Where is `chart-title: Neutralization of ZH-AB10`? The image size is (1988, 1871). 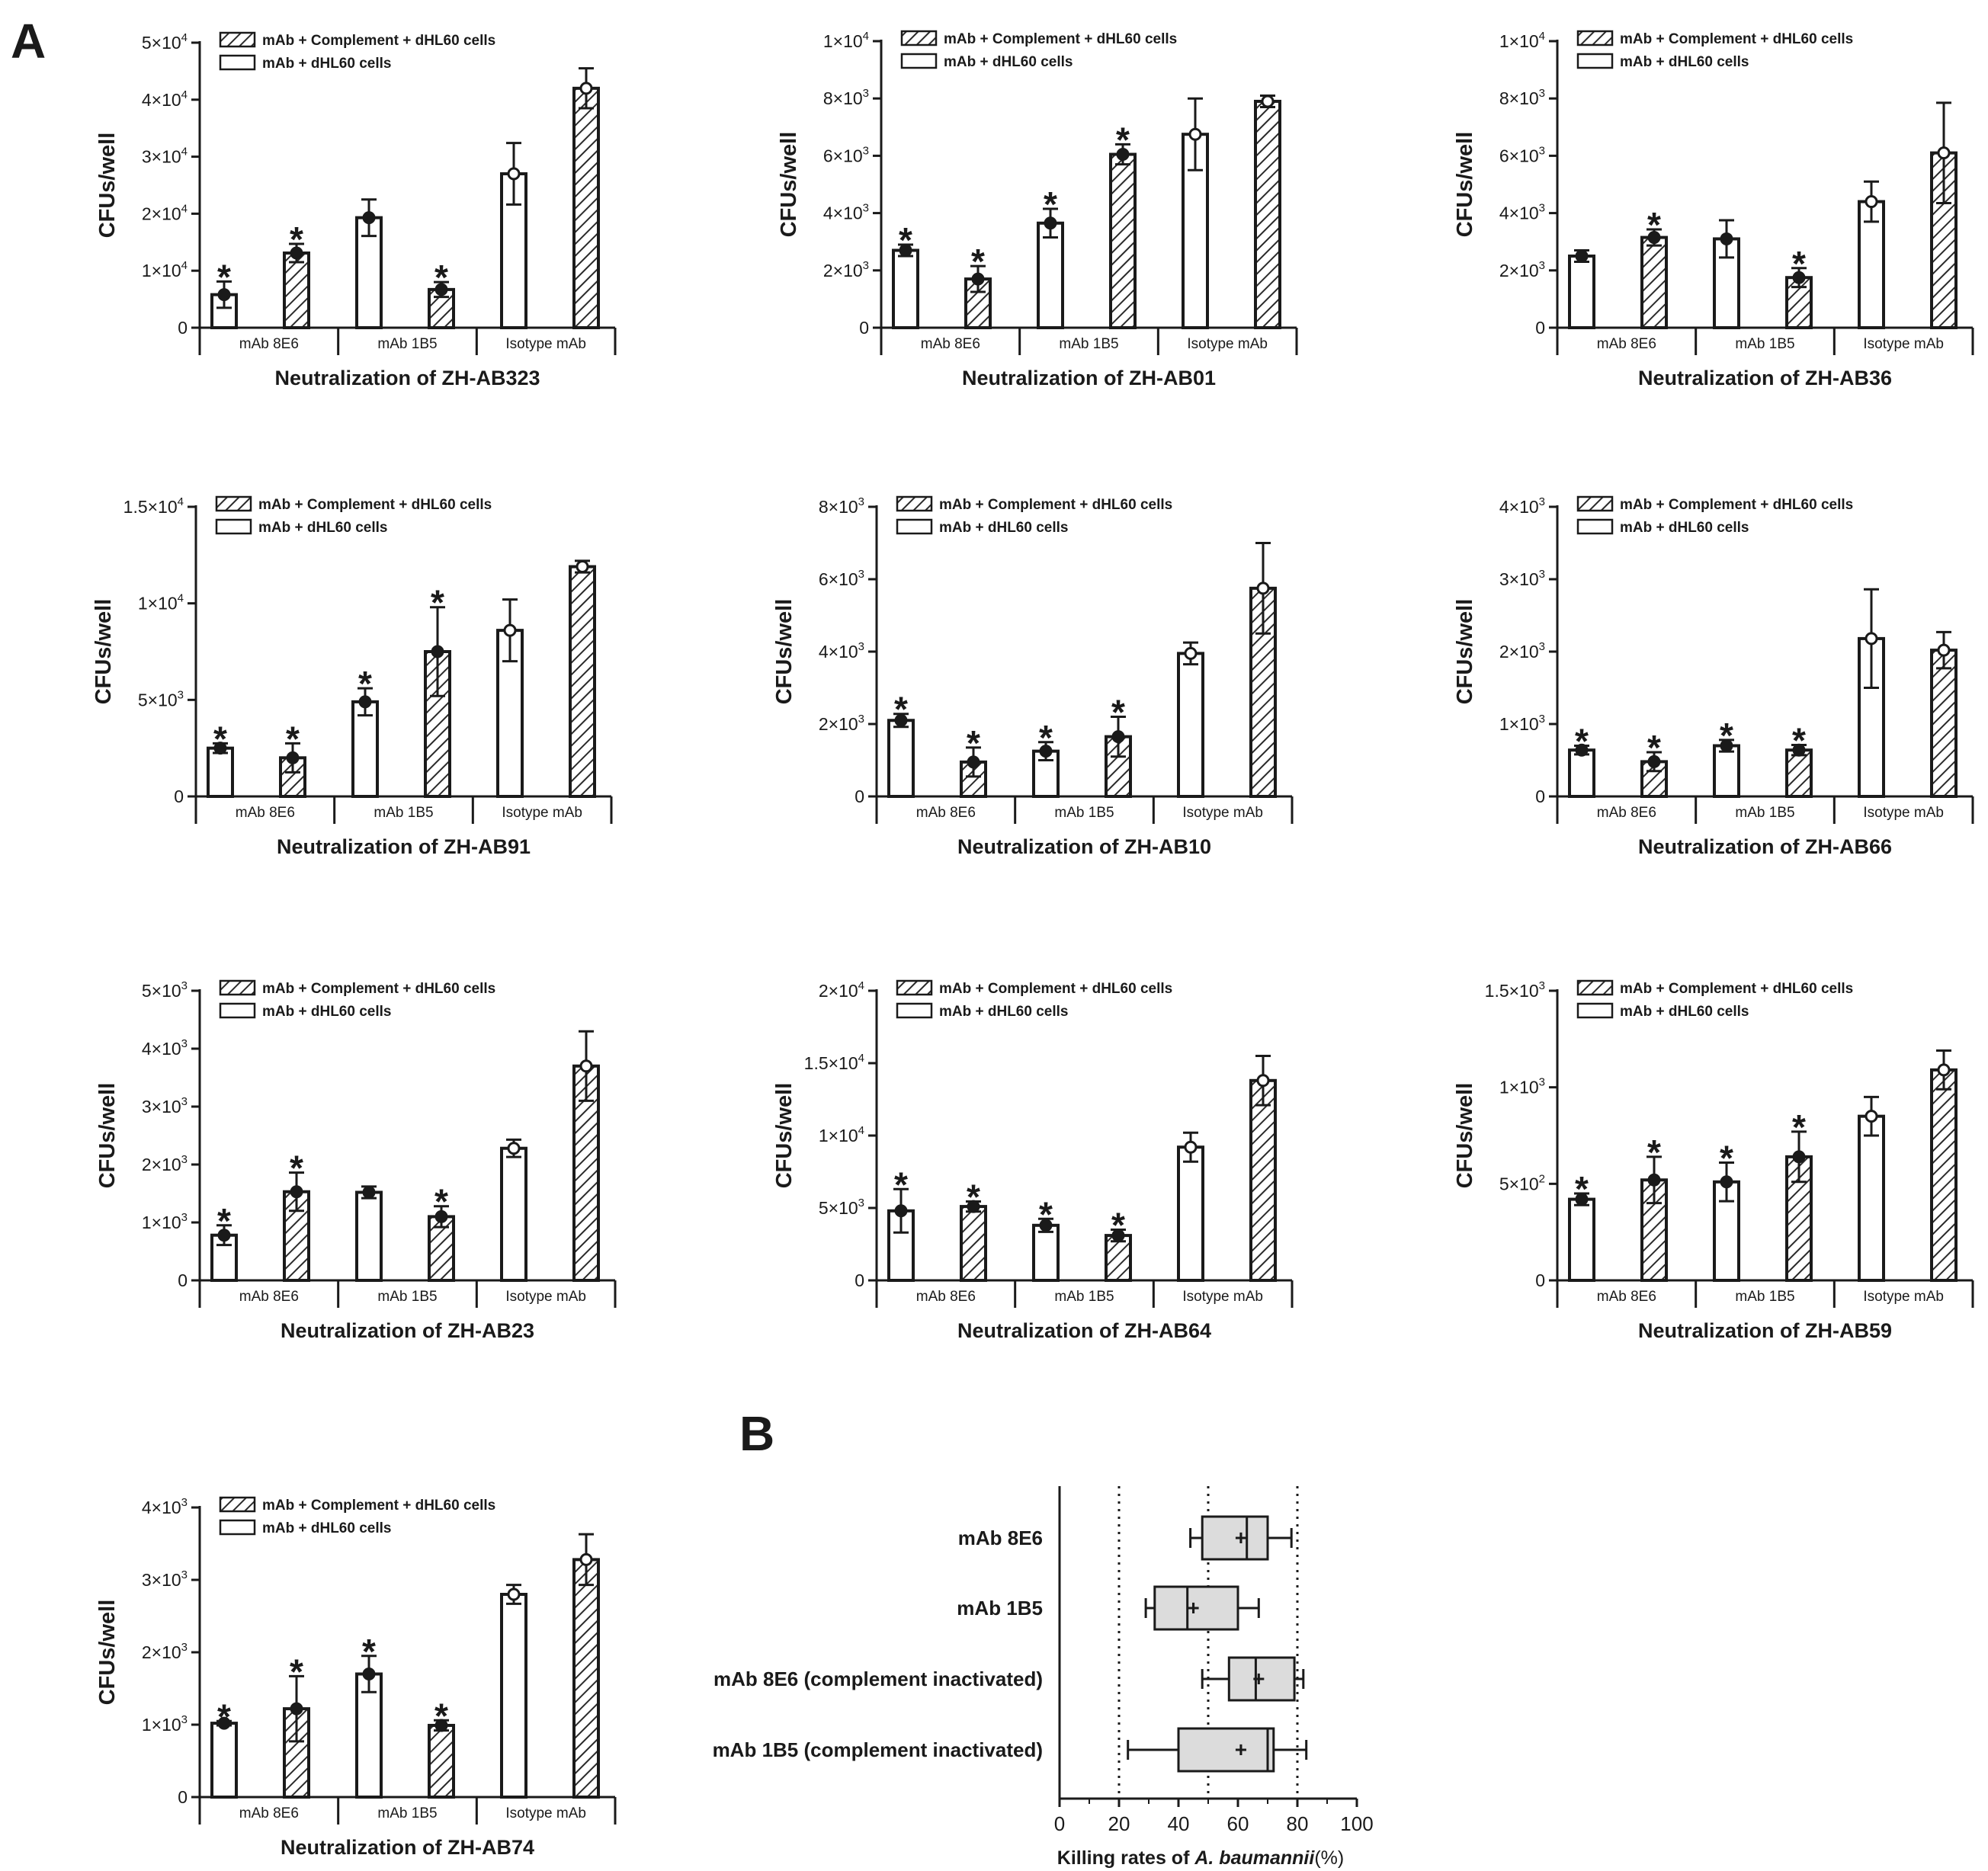
chart-title: Neutralization of ZH-AB10 is located at coordinates (1084, 846).